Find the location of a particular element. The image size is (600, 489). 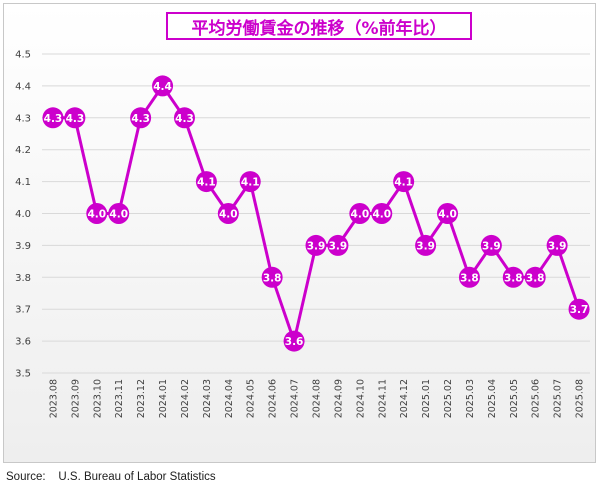

x-tick-label: 2024.08 is located at coordinates (317, 398).